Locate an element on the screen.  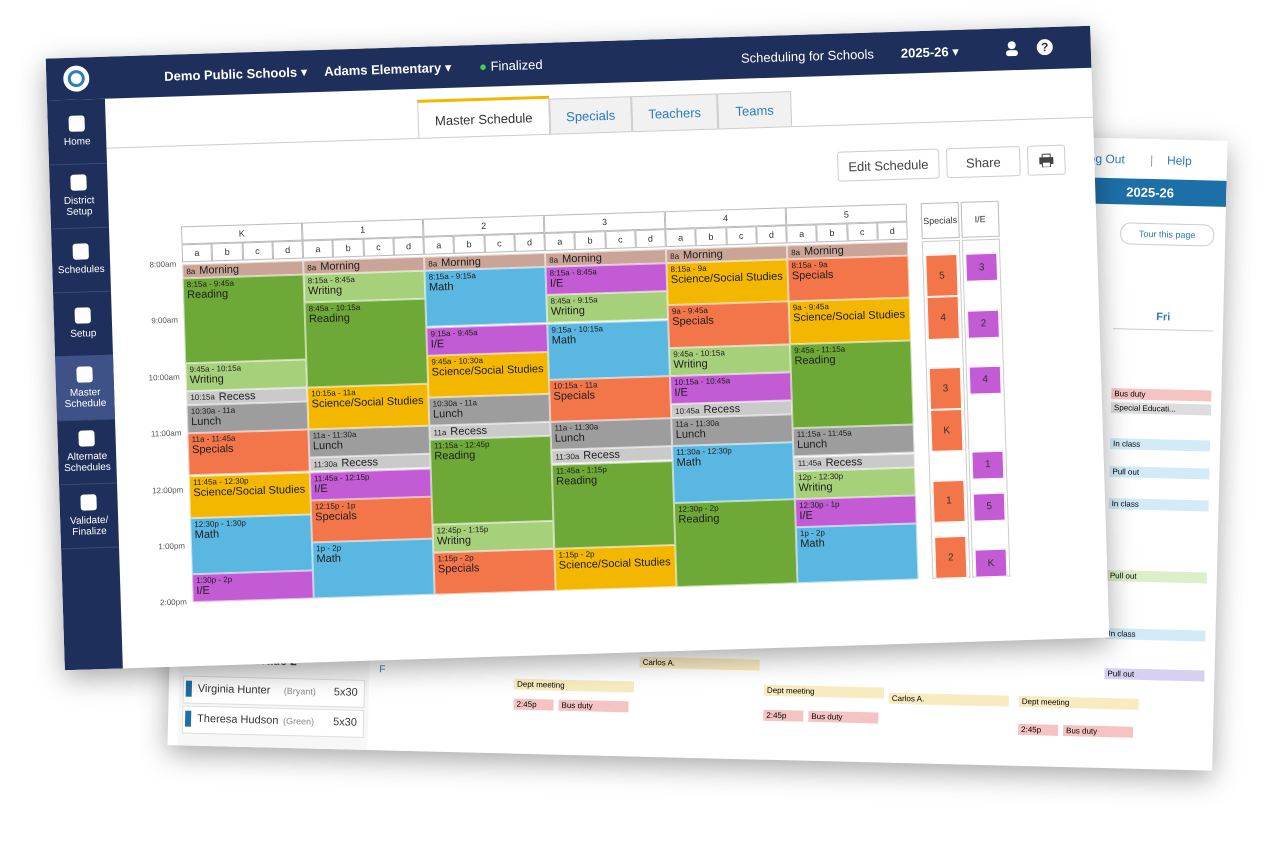
schedule-block: 12p - 12:30p Writing is located at coordinates (854, 483).